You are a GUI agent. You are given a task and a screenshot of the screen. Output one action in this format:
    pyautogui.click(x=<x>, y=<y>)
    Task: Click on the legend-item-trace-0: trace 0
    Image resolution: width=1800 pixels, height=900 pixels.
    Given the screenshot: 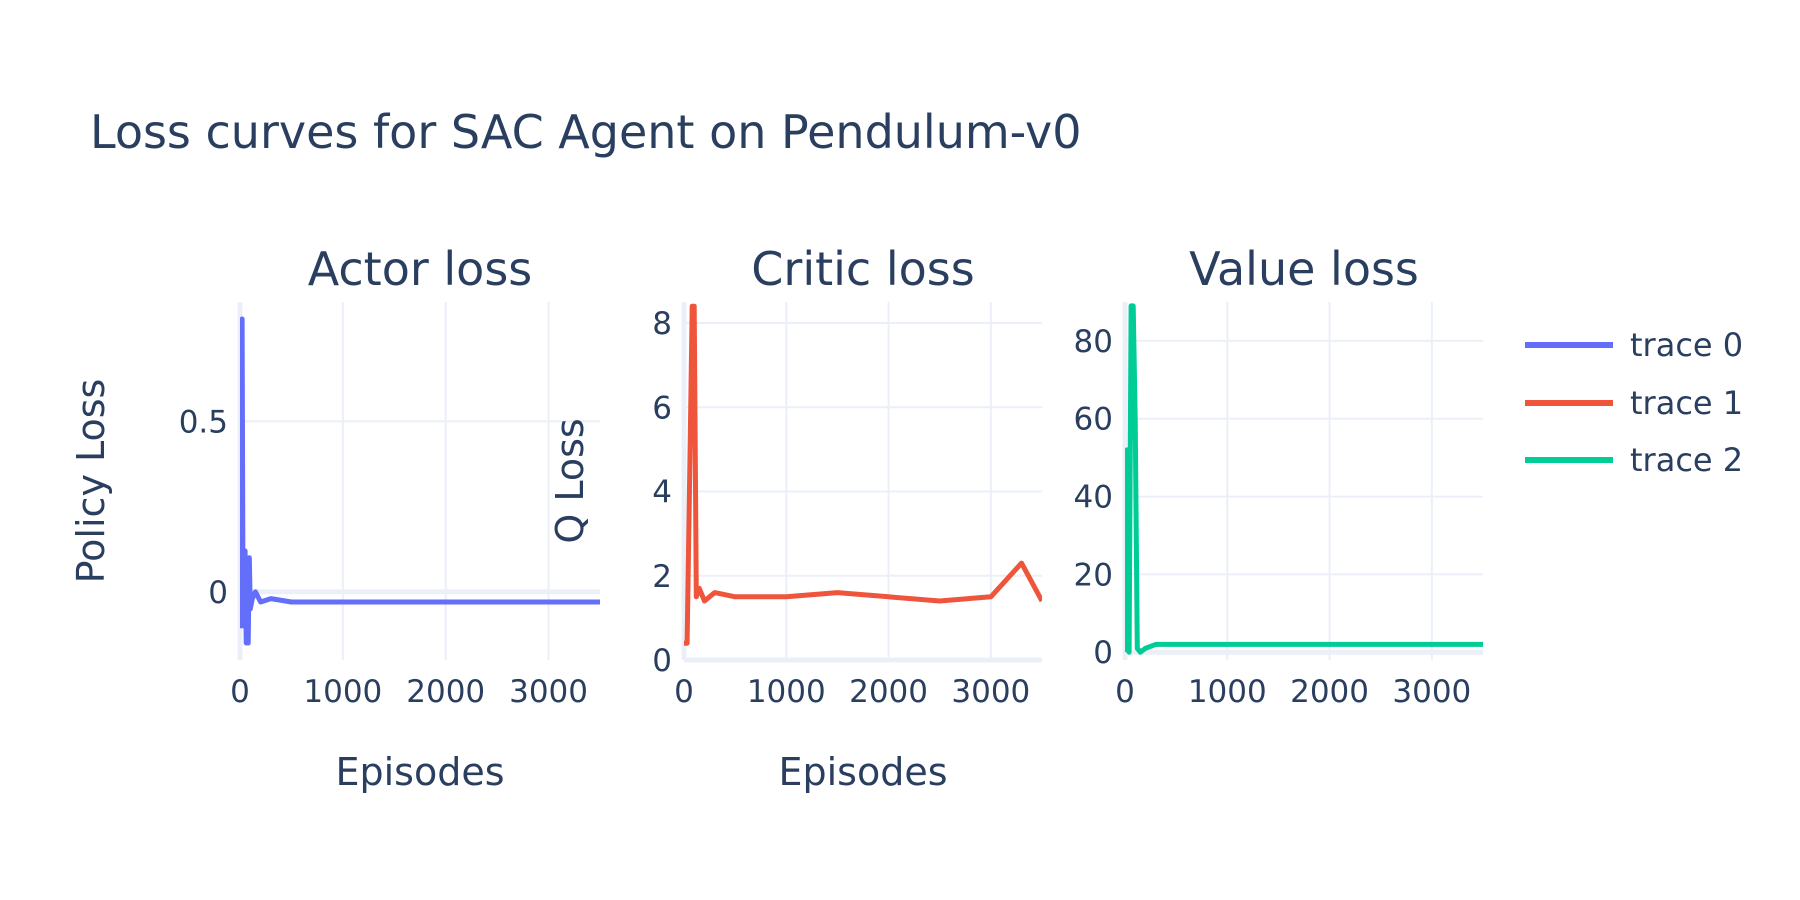 What is the action you would take?
    pyautogui.click(x=1634, y=345)
    